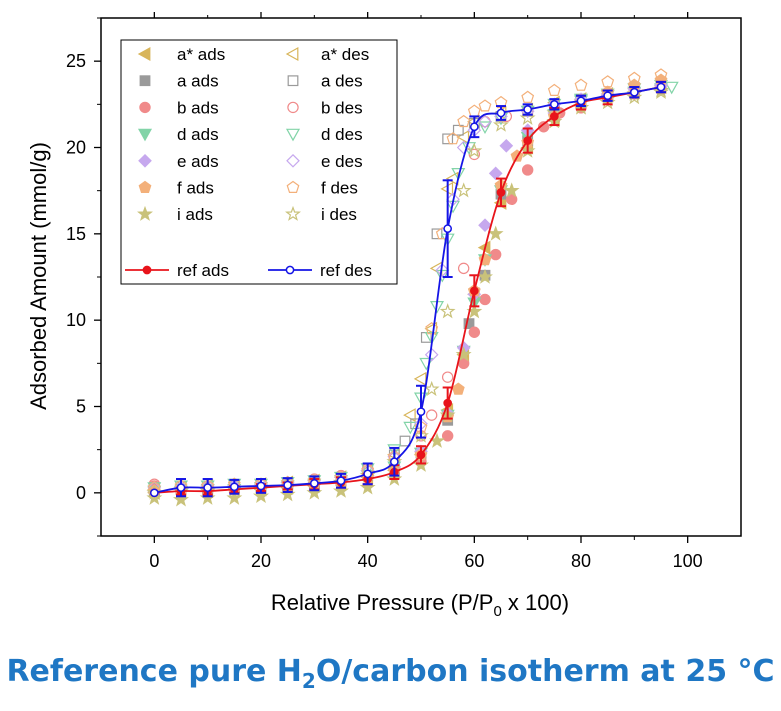  Describe the element at coordinates (76, 320) in the screenshot. I see `y-tick-label: 10` at that location.